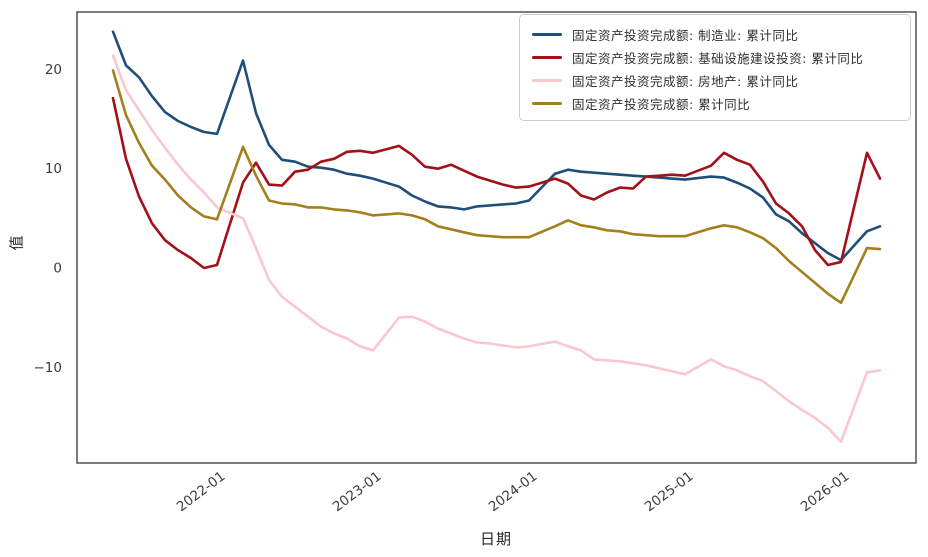 The width and height of the screenshot is (928, 557). What do you see at coordinates (513, 491) in the screenshot?
I see `x-tick-label: 2024-01` at bounding box center [513, 491].